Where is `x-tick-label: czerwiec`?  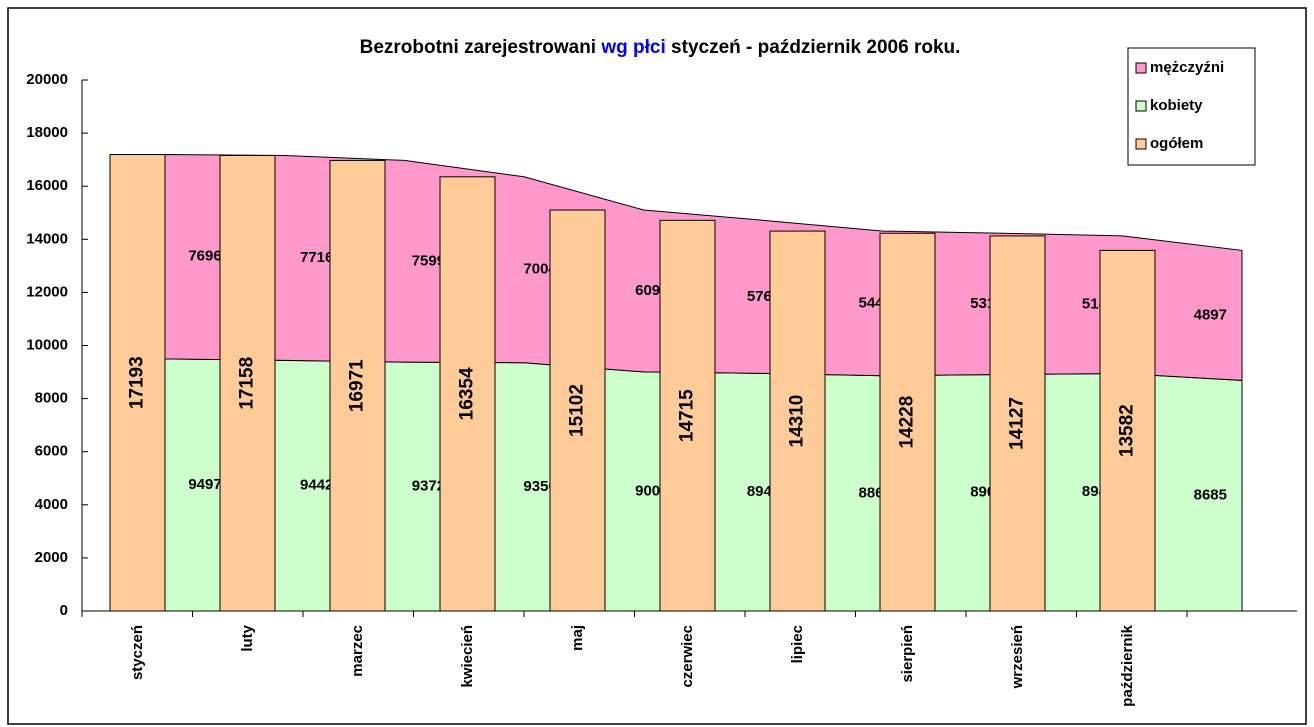 x-tick-label: czerwiec is located at coordinates (687, 656).